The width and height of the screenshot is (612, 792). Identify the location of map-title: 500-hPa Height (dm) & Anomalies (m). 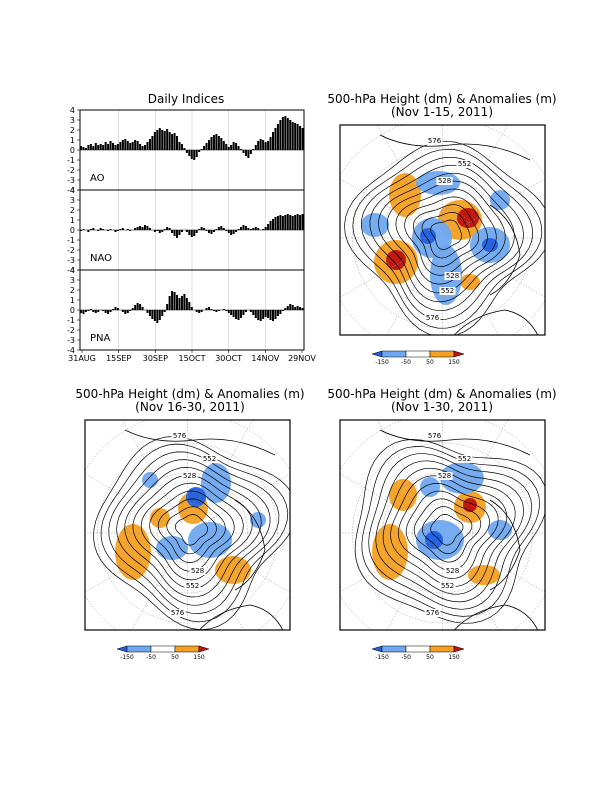
(441, 394).